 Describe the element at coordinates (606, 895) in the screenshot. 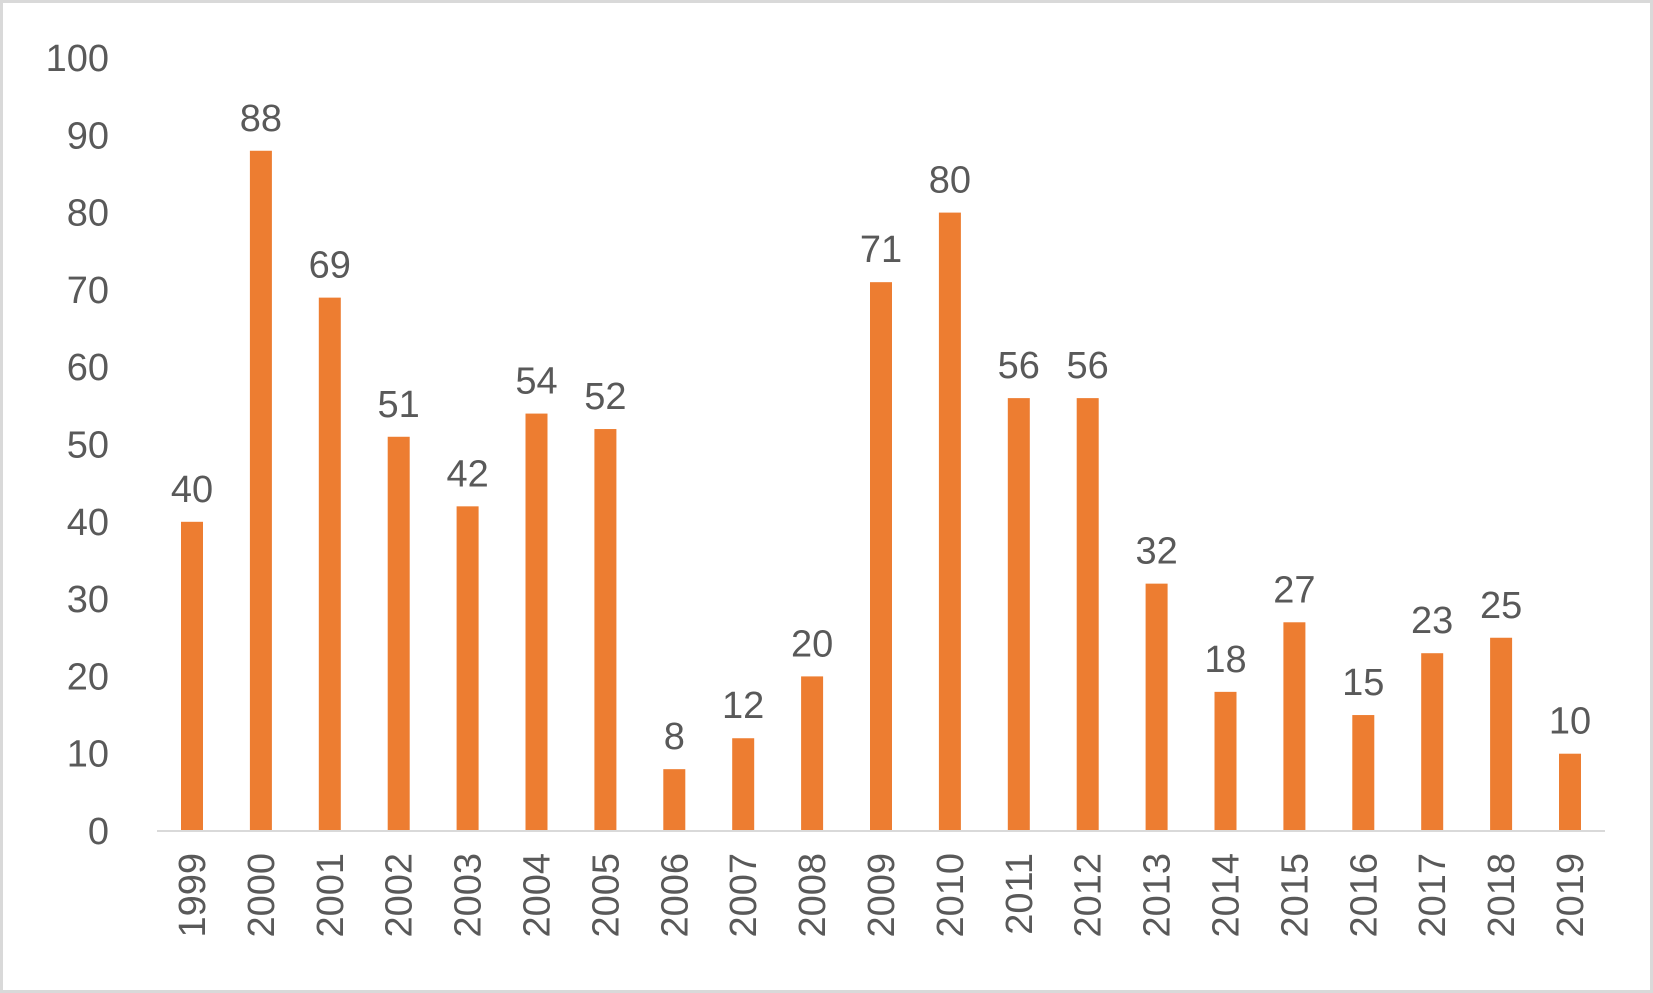

I see `x-tick-label: 2005` at that location.